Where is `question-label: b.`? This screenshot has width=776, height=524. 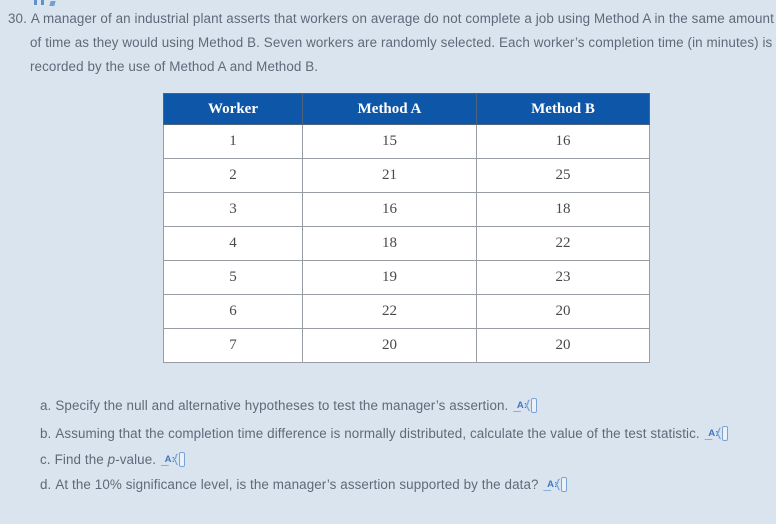
question-label: b. is located at coordinates (46, 433).